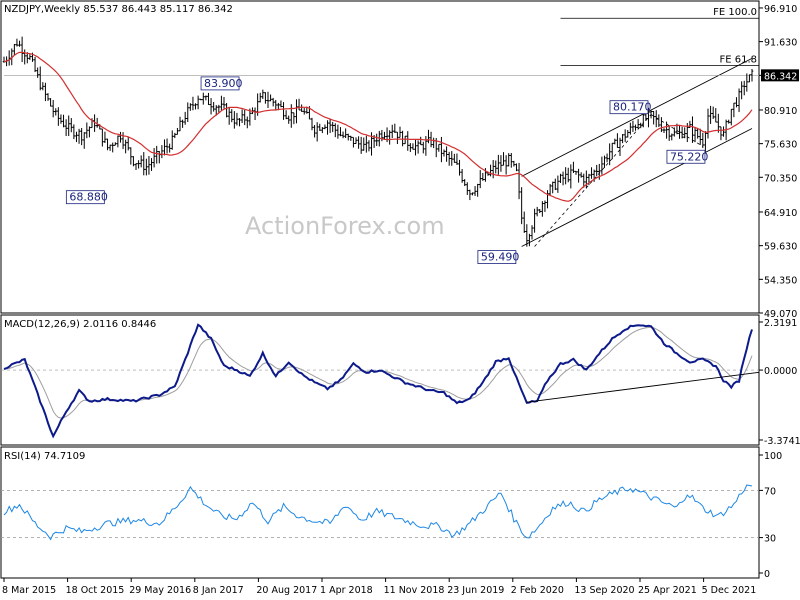 The height and width of the screenshot is (600, 800). What do you see at coordinates (738, 59) in the screenshot?
I see `fib-level-label: FE 61.8` at bounding box center [738, 59].